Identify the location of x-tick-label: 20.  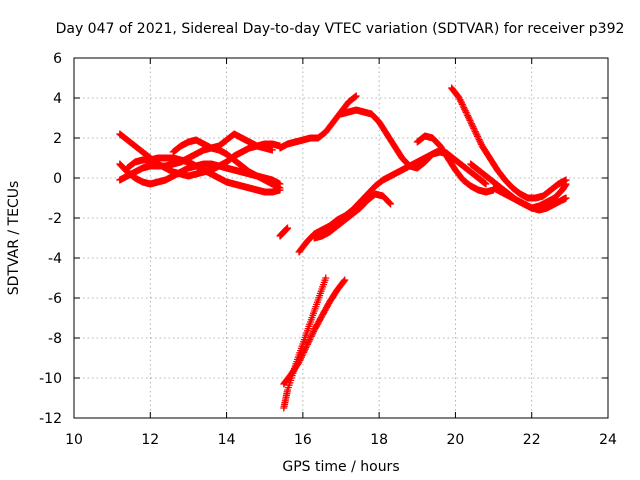
(456, 440).